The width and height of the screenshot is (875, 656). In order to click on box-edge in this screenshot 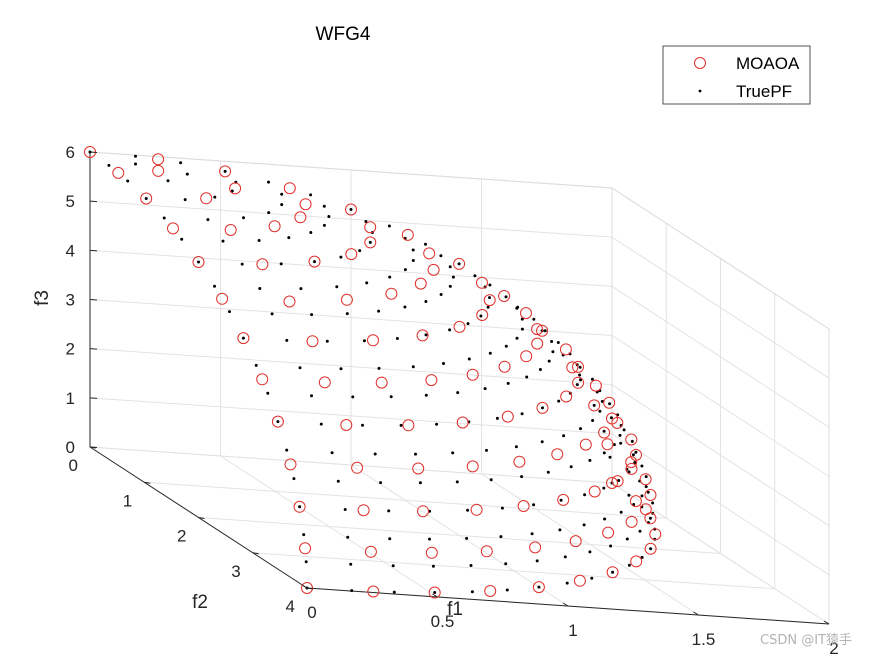, I will do `click(720, 258)`.